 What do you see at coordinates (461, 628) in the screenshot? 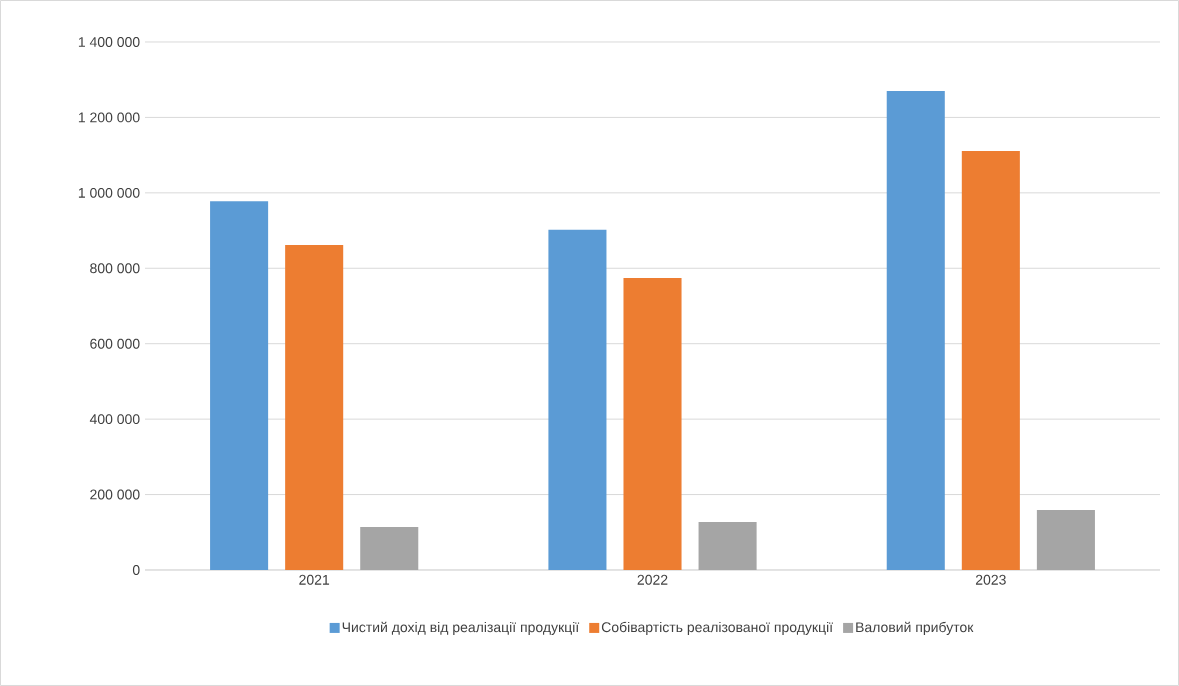
I see `legend-label: Чистий дохід від реалізації продукції` at bounding box center [461, 628].